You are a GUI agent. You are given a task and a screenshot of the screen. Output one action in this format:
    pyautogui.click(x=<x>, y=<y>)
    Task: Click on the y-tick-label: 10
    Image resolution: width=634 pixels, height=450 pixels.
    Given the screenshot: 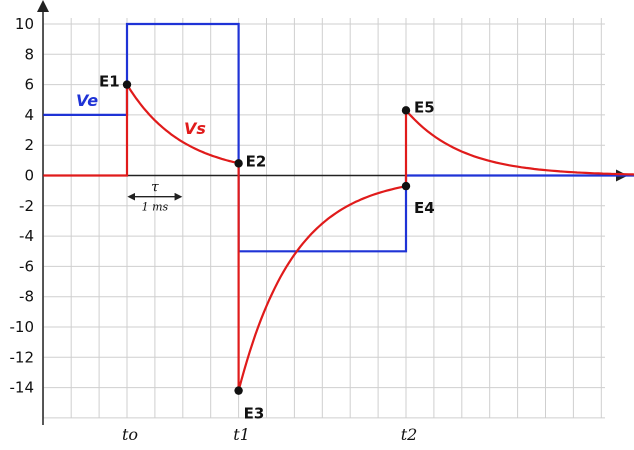 What is the action you would take?
    pyautogui.click(x=24, y=24)
    